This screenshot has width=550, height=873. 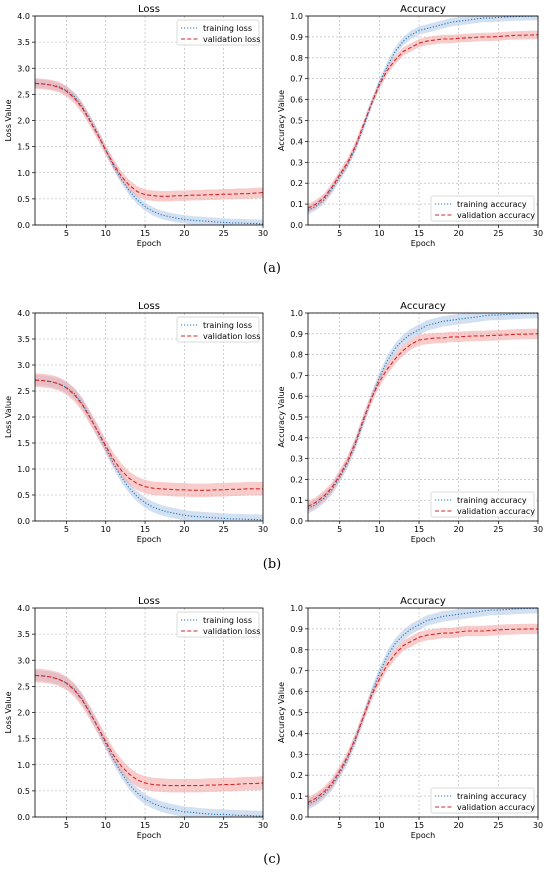 I want to click on y-tick-label: 2.5, so click(x=23, y=391).